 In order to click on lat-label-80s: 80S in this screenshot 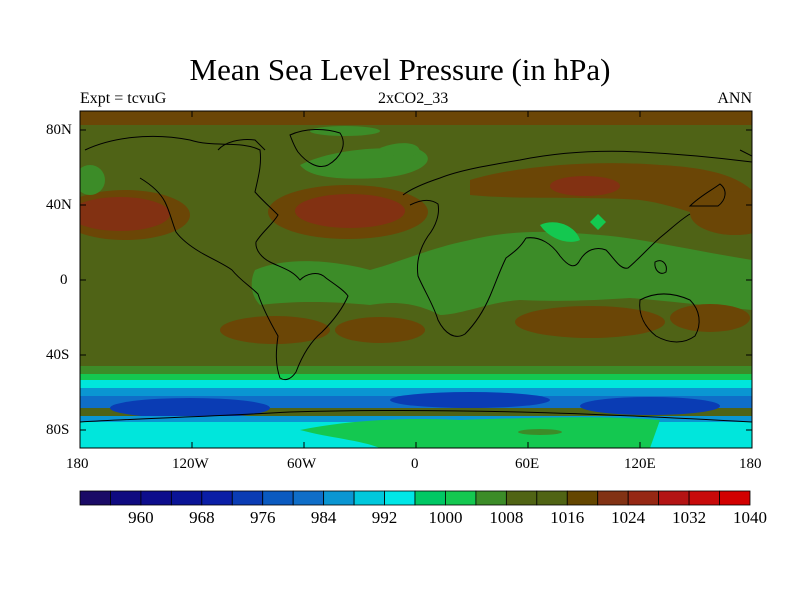, I will do `click(58, 430)`.